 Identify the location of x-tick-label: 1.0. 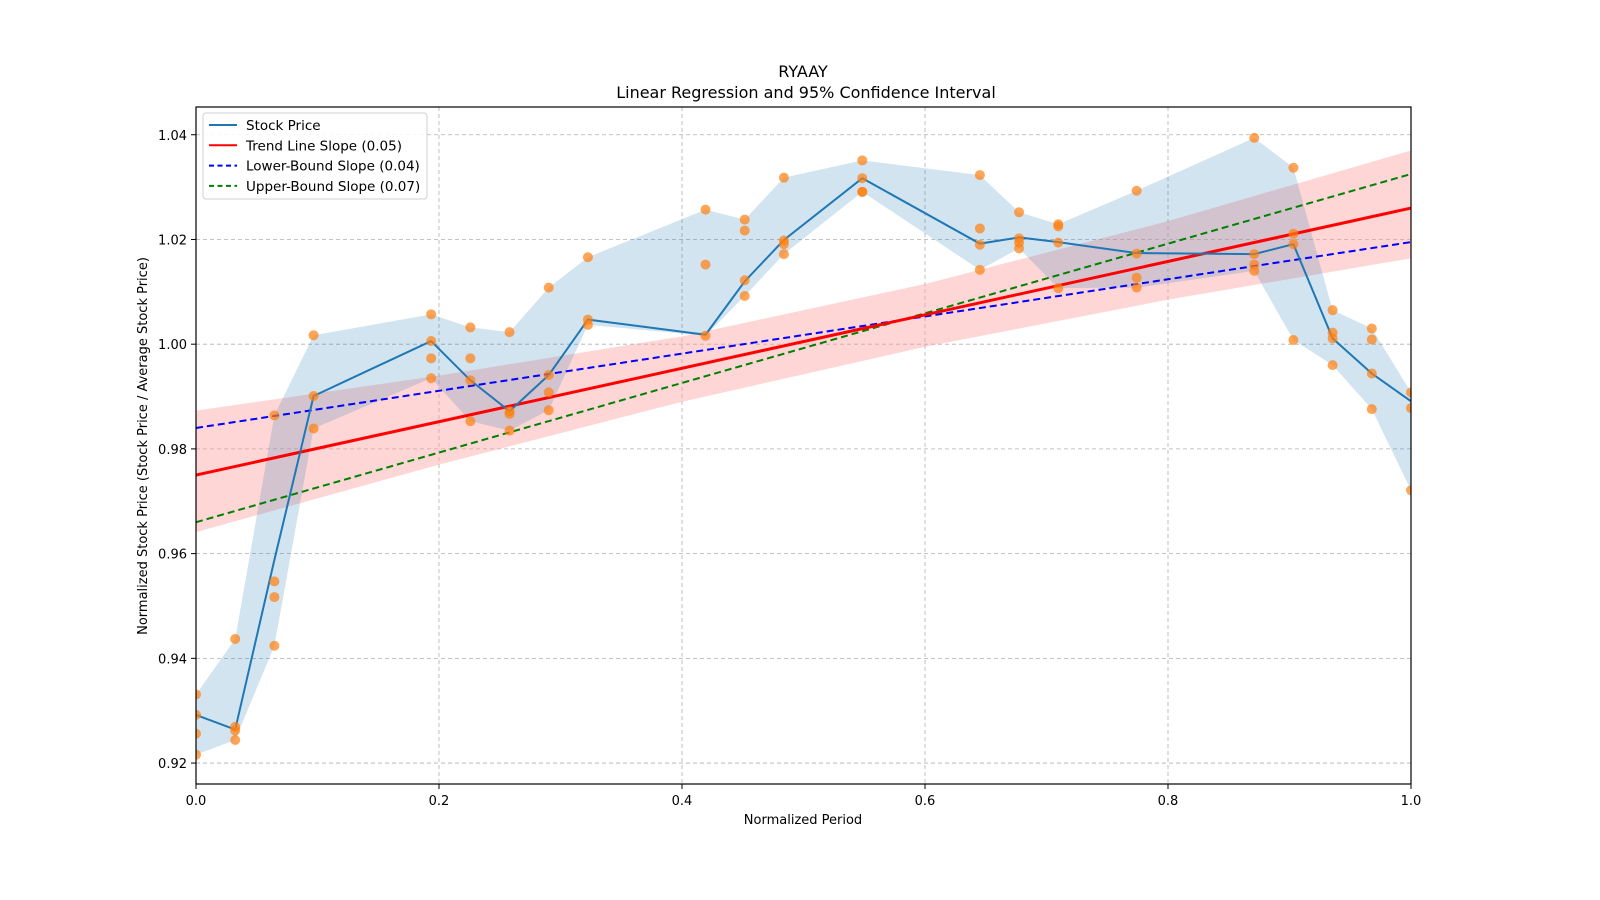
(1411, 801).